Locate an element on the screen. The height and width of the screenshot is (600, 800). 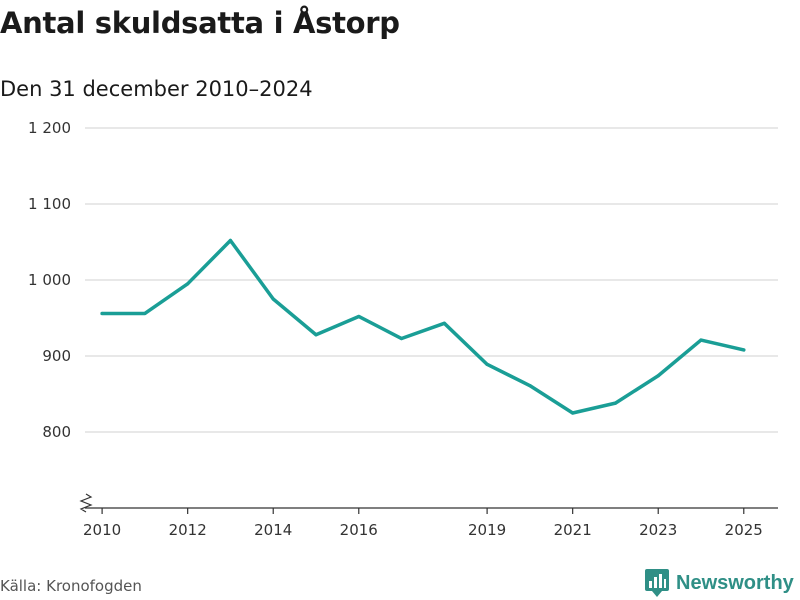
y-tick-label: 1 200 is located at coordinates (49, 128).